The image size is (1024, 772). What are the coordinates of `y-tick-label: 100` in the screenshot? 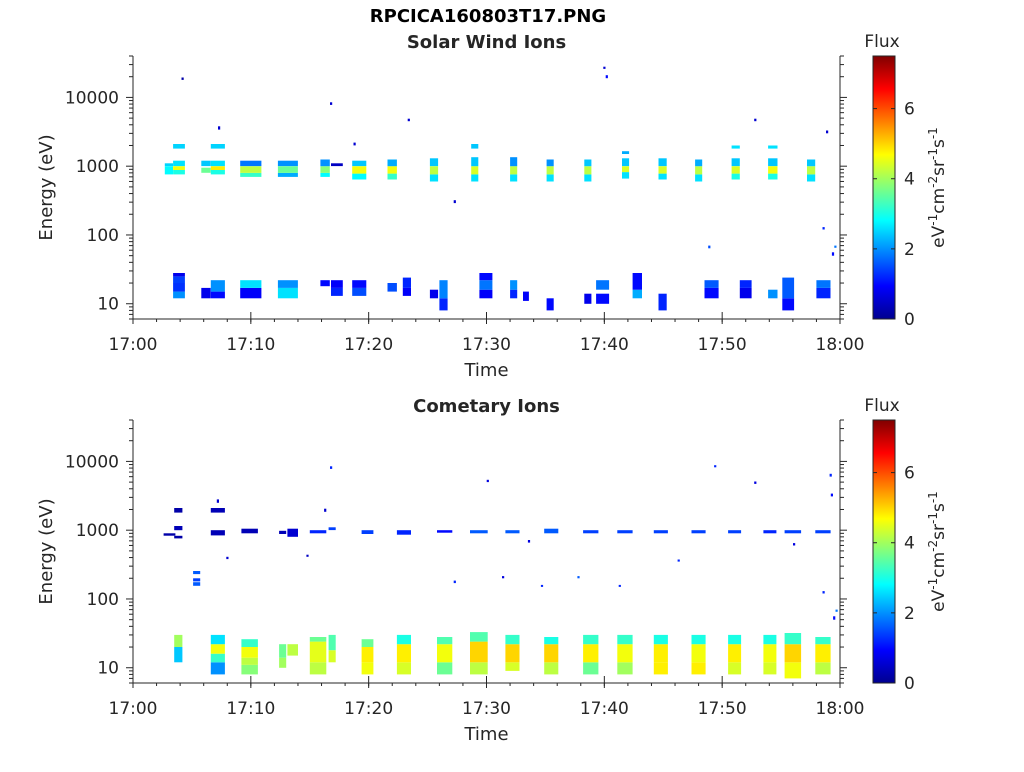 It's located at (103, 236).